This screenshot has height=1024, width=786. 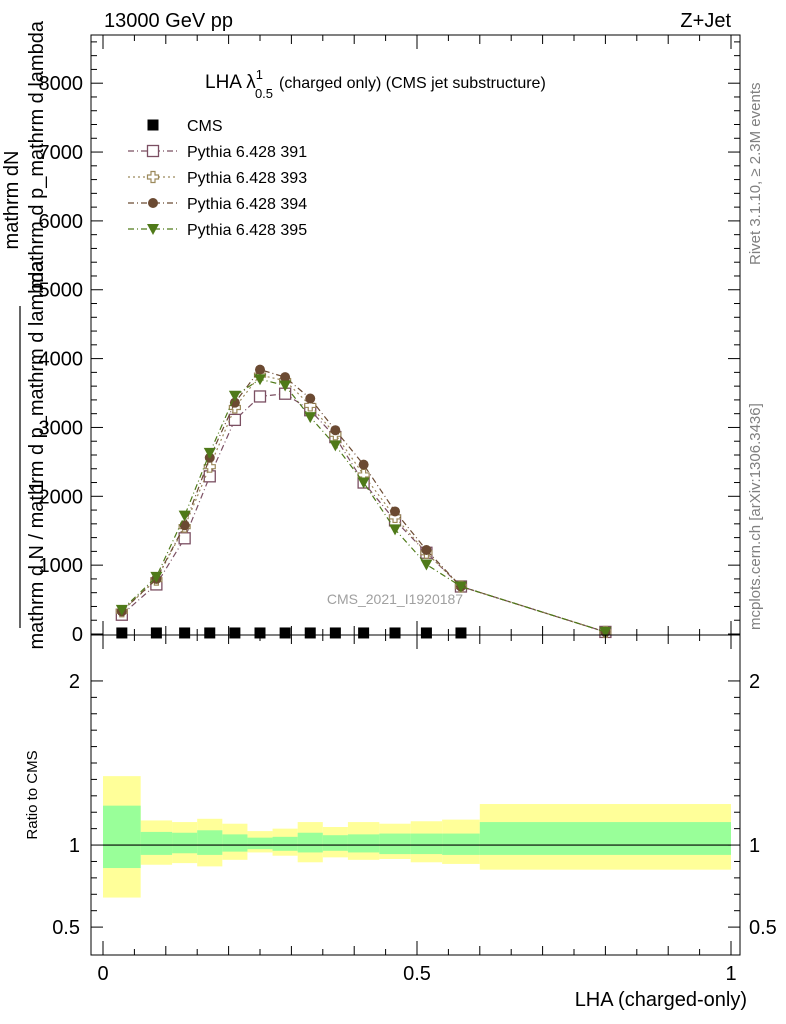 What do you see at coordinates (754, 846) in the screenshot?
I see `ratio-y-tick-label-right: 1` at bounding box center [754, 846].